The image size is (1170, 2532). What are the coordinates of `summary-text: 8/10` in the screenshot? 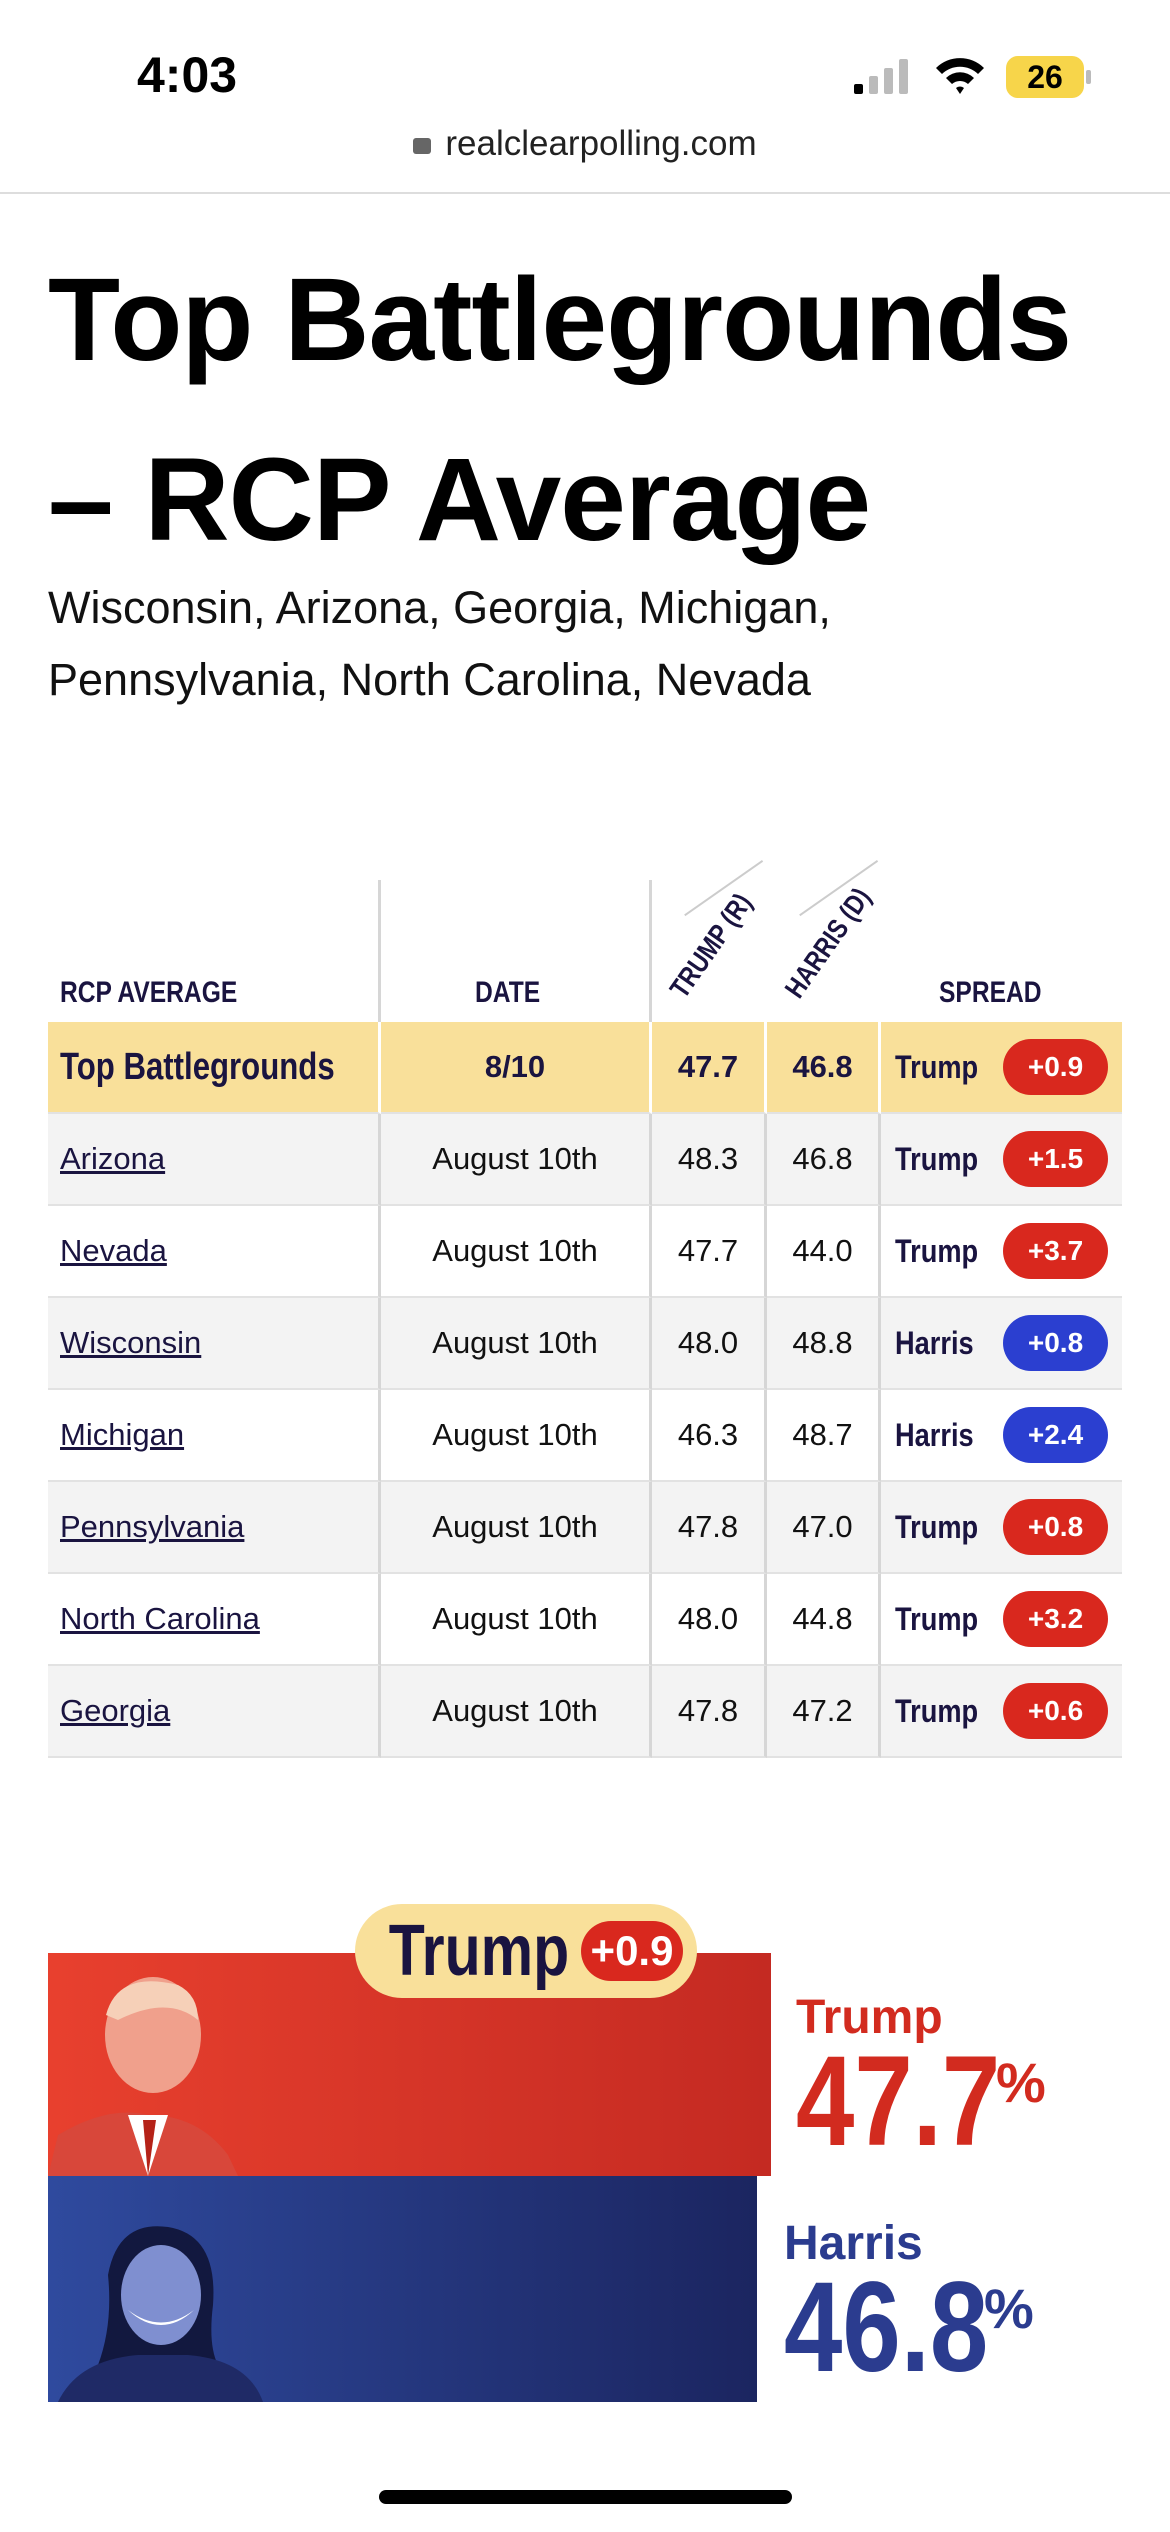 It's located at (515, 1066).